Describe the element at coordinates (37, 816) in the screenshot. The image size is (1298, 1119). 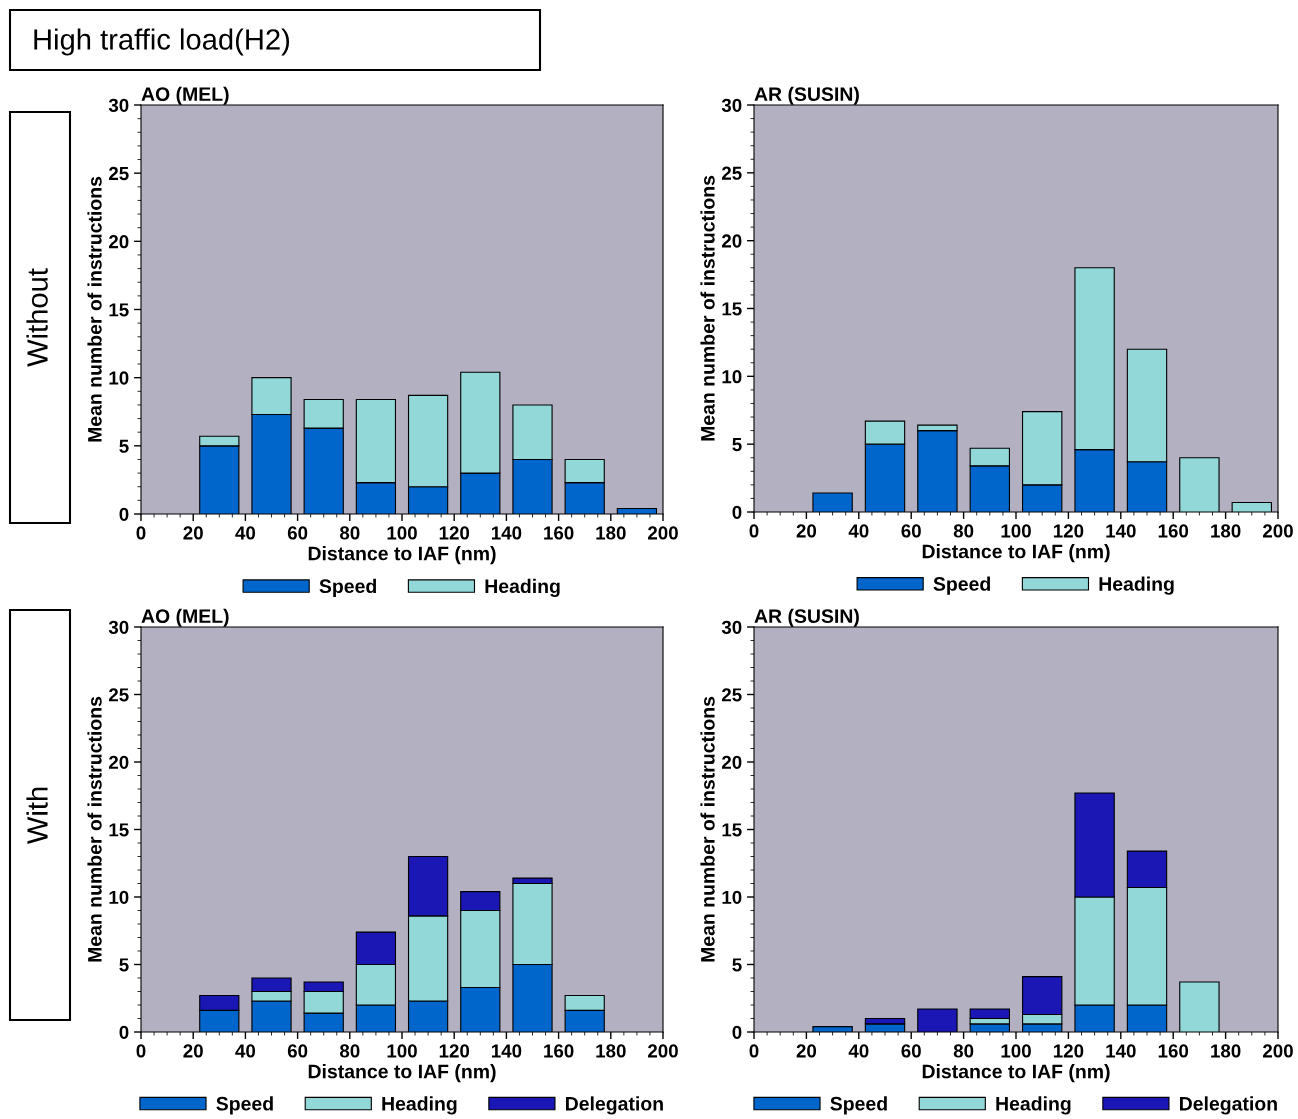
I see `text: With` at that location.